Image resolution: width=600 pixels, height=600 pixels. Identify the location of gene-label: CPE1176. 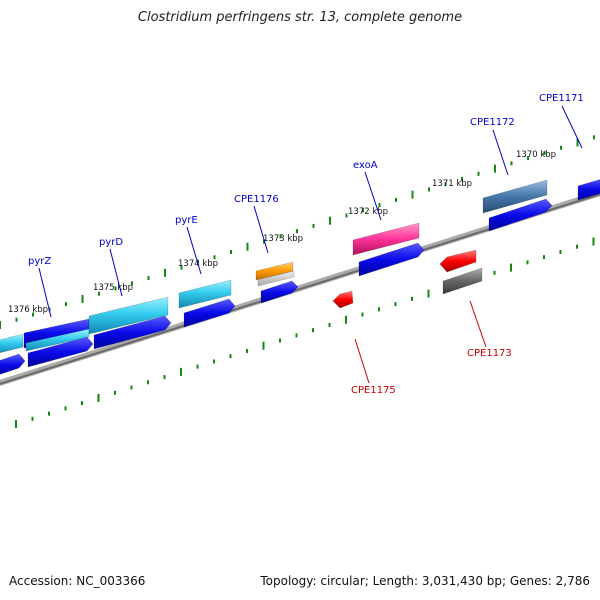
(256, 199).